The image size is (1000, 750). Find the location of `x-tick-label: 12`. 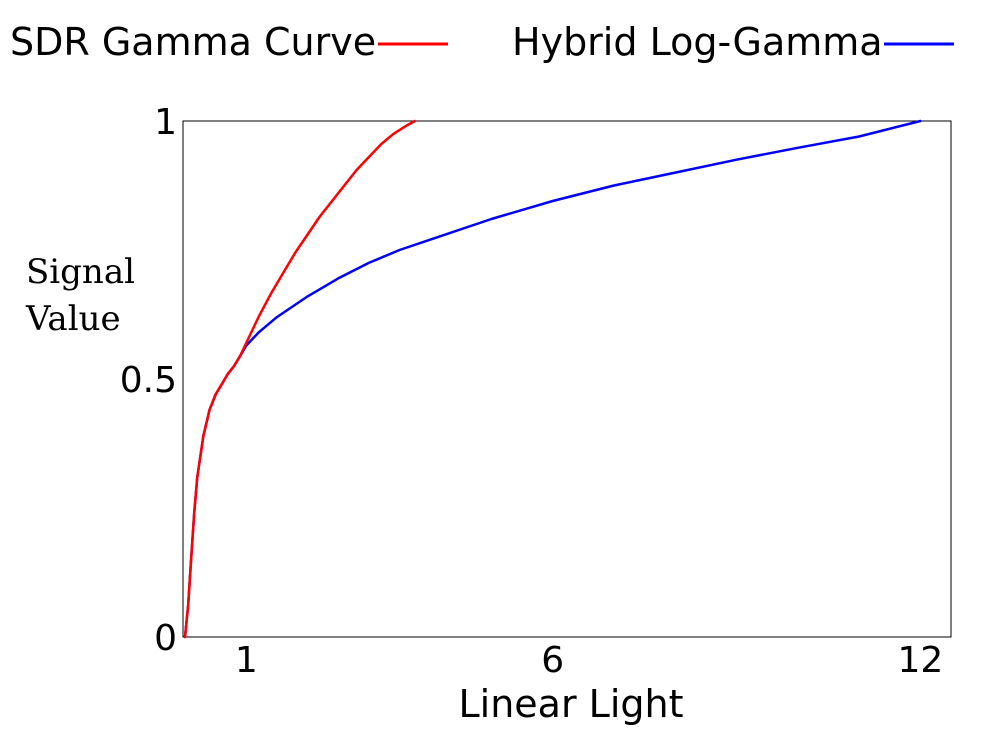

x-tick-label: 12 is located at coordinates (920, 660).